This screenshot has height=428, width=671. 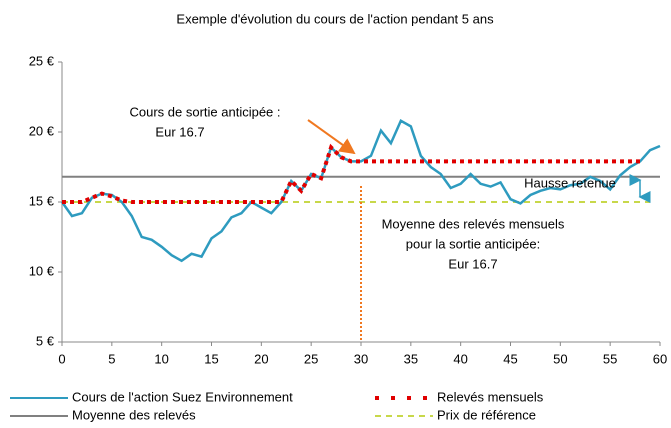 What do you see at coordinates (134, 414) in the screenshot?
I see `legend-label: Moyenne des relevés` at bounding box center [134, 414].